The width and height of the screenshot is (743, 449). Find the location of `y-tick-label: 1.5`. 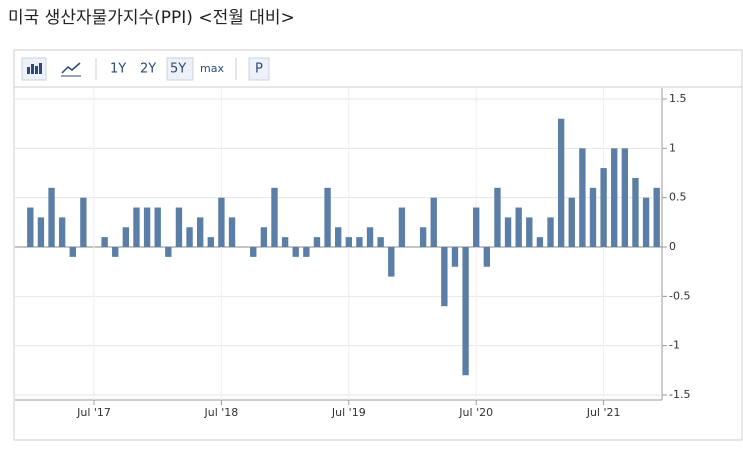

y-tick-label: 1.5 is located at coordinates (678, 98).